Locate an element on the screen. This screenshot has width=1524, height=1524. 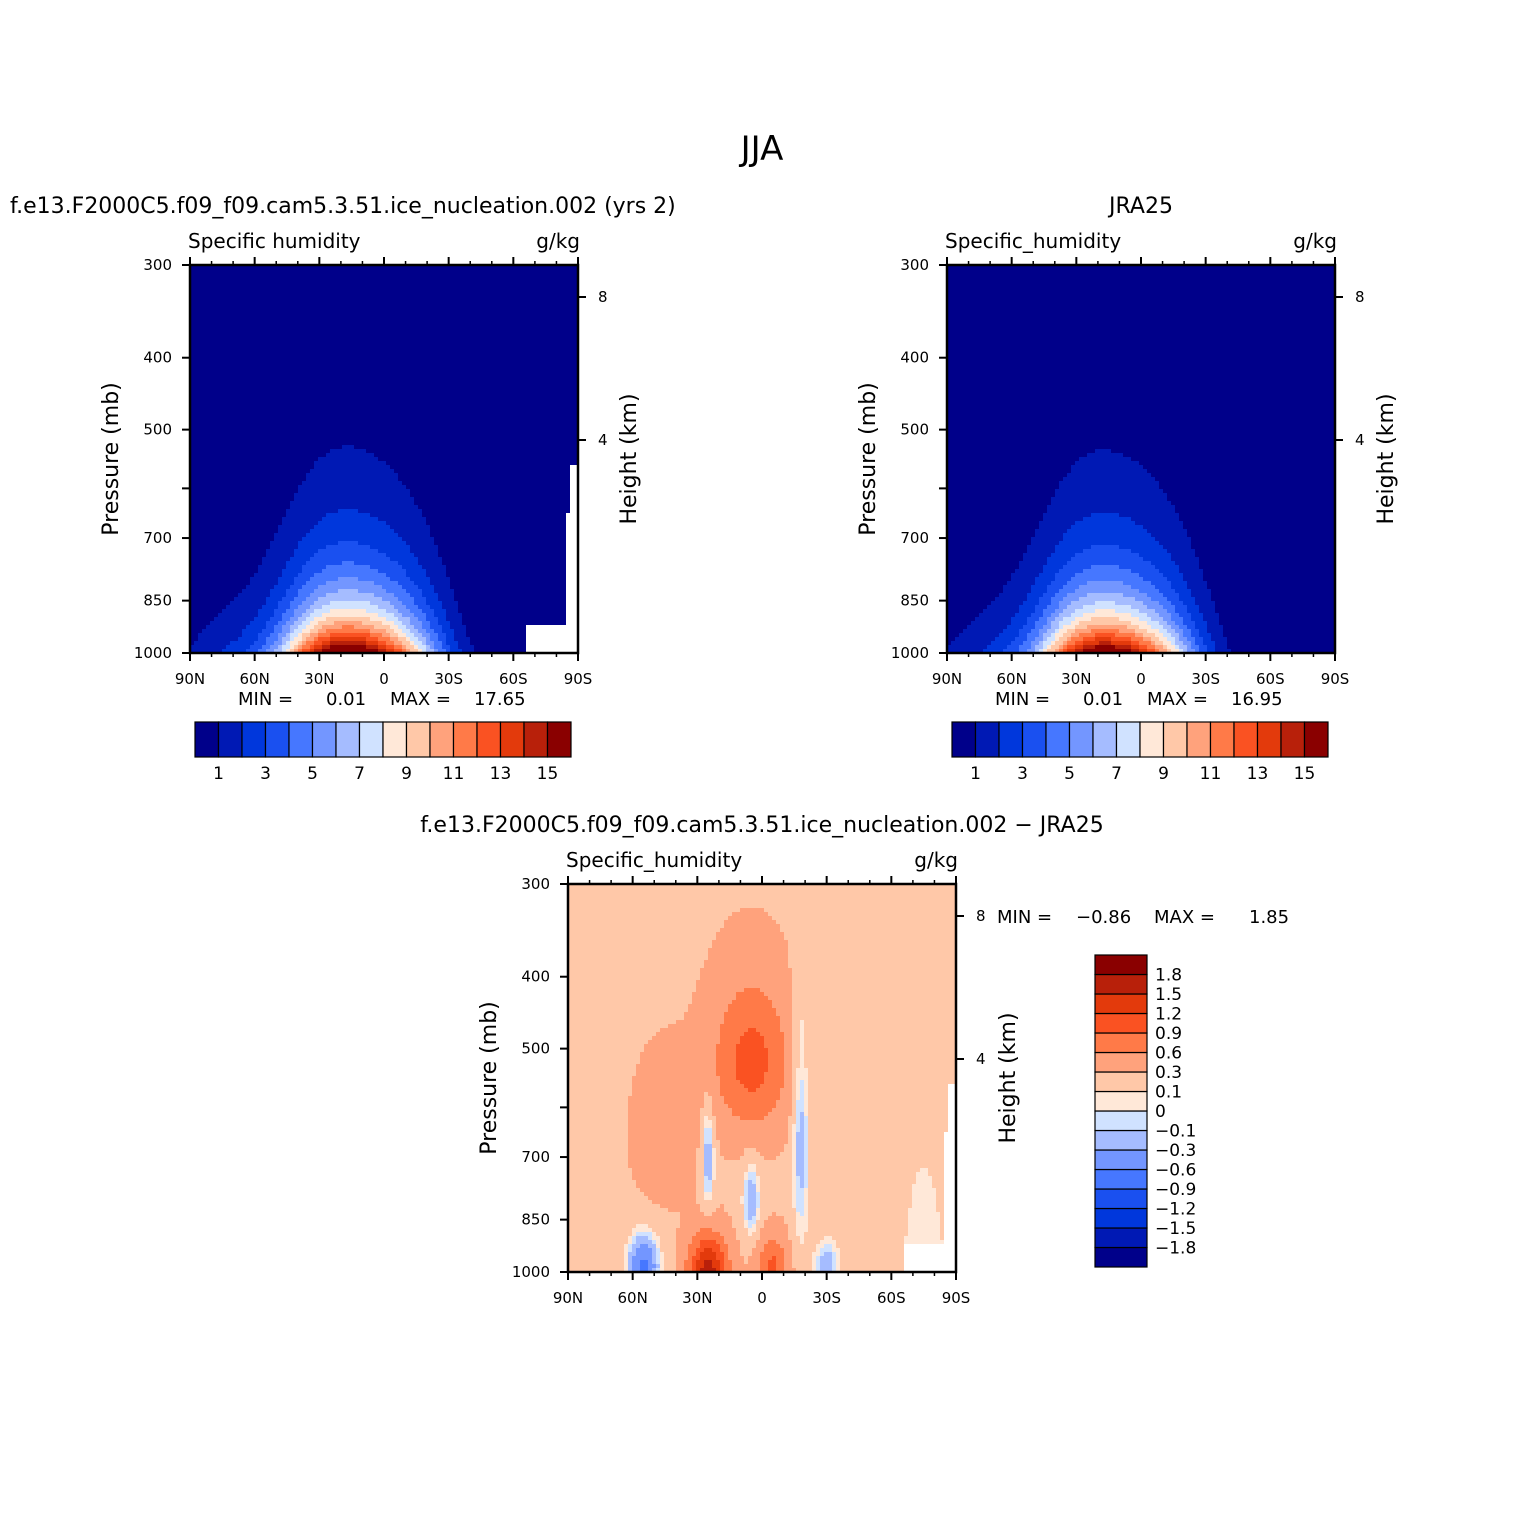
colorbar-label: 7 is located at coordinates (1116, 774).